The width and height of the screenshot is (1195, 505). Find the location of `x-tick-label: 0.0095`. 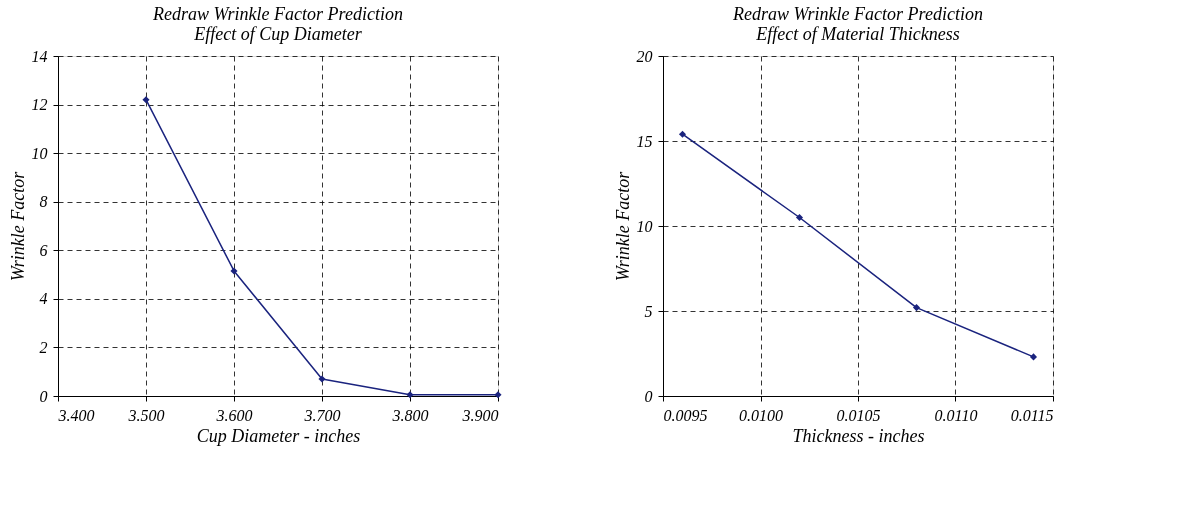

x-tick-label: 0.0095 is located at coordinates (685, 415).